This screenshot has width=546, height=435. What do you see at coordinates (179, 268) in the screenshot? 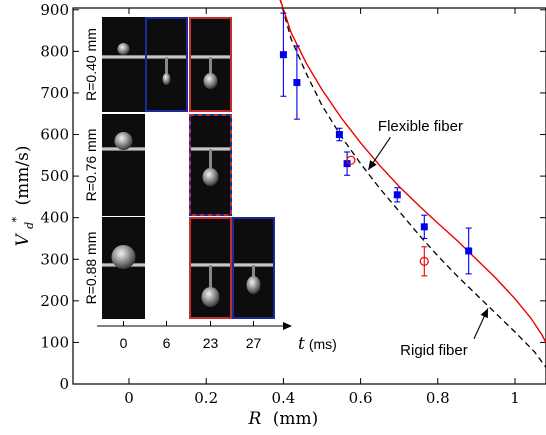
I see `inset-row: R=0.88 mm` at bounding box center [179, 268].